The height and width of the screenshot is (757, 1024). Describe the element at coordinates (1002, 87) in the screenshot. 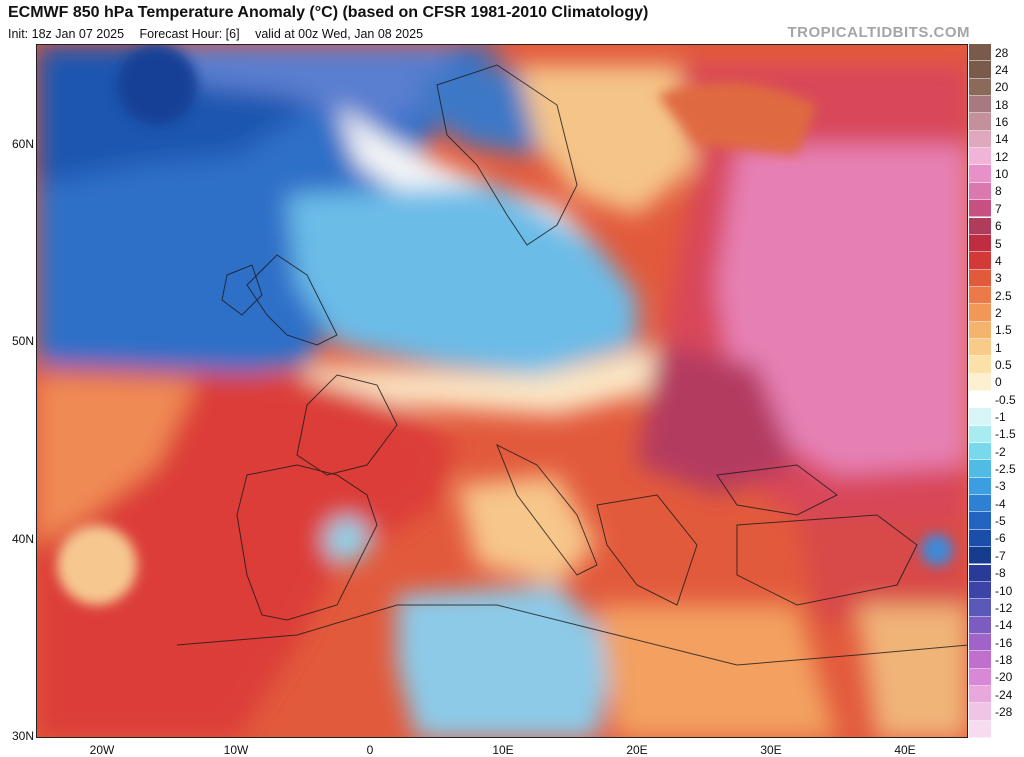

I see `colorbar-label: 20` at that location.